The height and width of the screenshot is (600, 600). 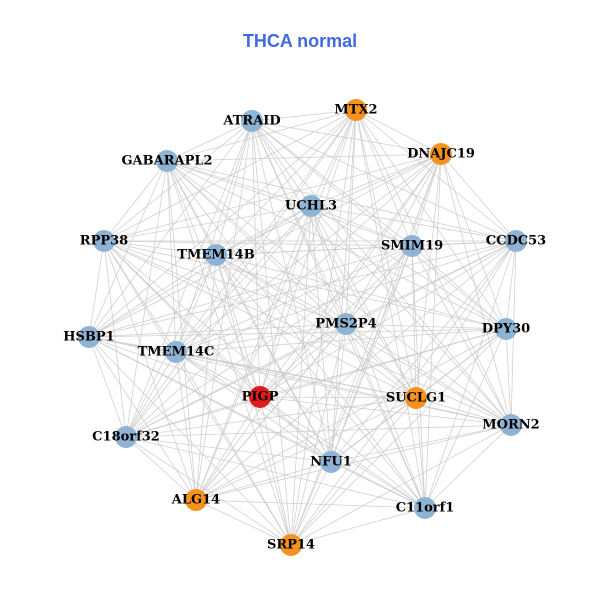 I want to click on node-GABARAPL2, so click(x=167, y=161).